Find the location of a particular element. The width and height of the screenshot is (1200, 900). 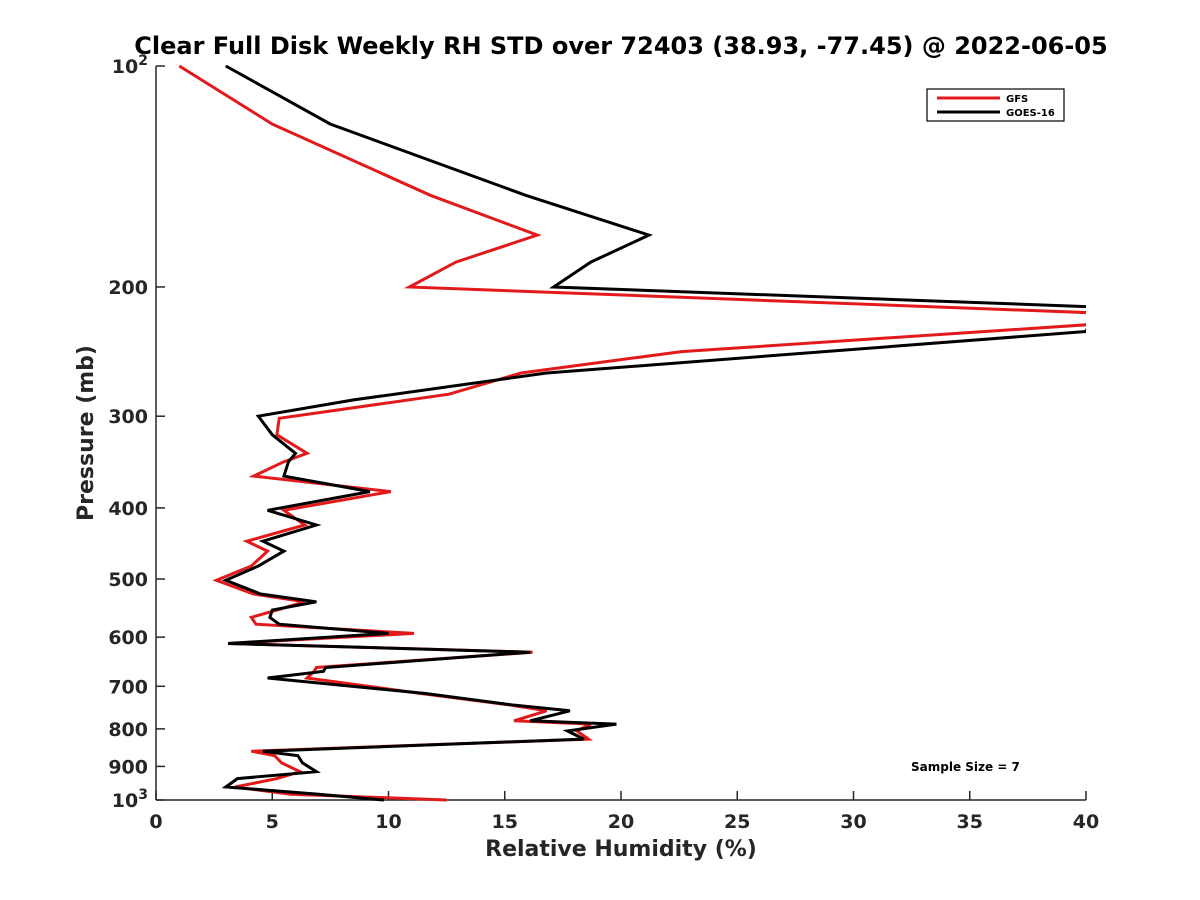

y-axis-label: Pressure (mb) is located at coordinates (86, 433).